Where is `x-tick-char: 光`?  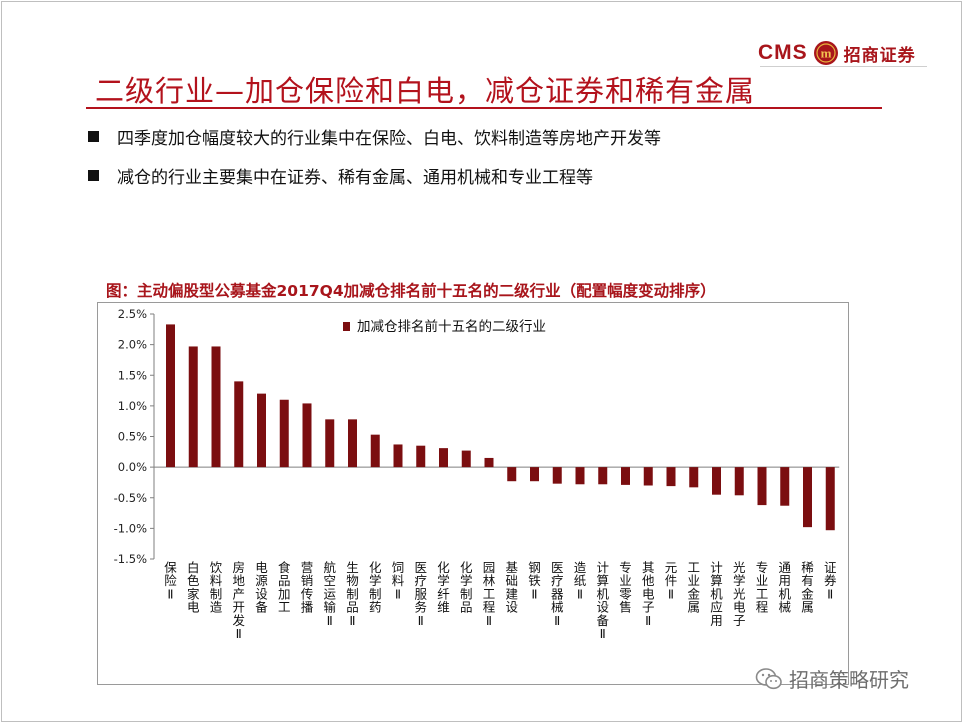
x-tick-char: 光 is located at coordinates (739, 567).